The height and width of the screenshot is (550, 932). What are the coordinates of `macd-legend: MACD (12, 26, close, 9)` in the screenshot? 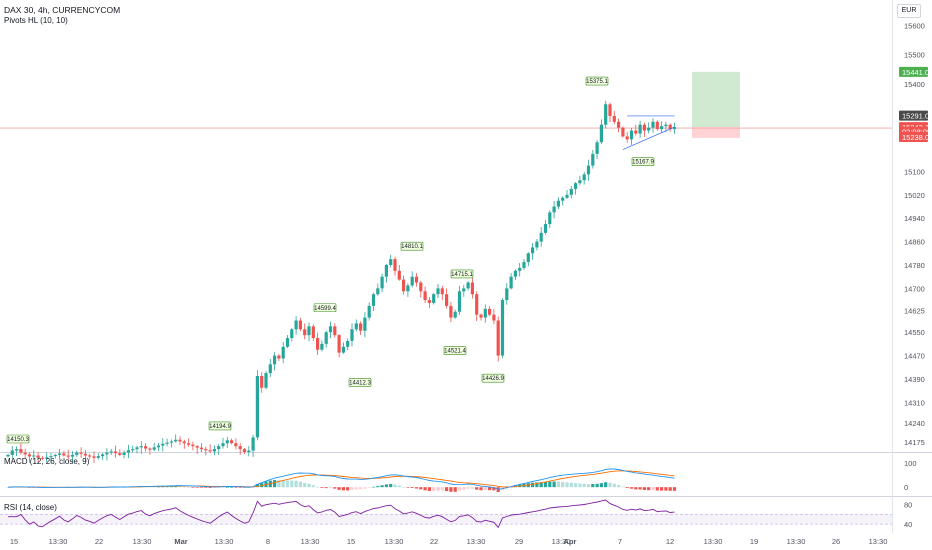 It's located at (47, 461).